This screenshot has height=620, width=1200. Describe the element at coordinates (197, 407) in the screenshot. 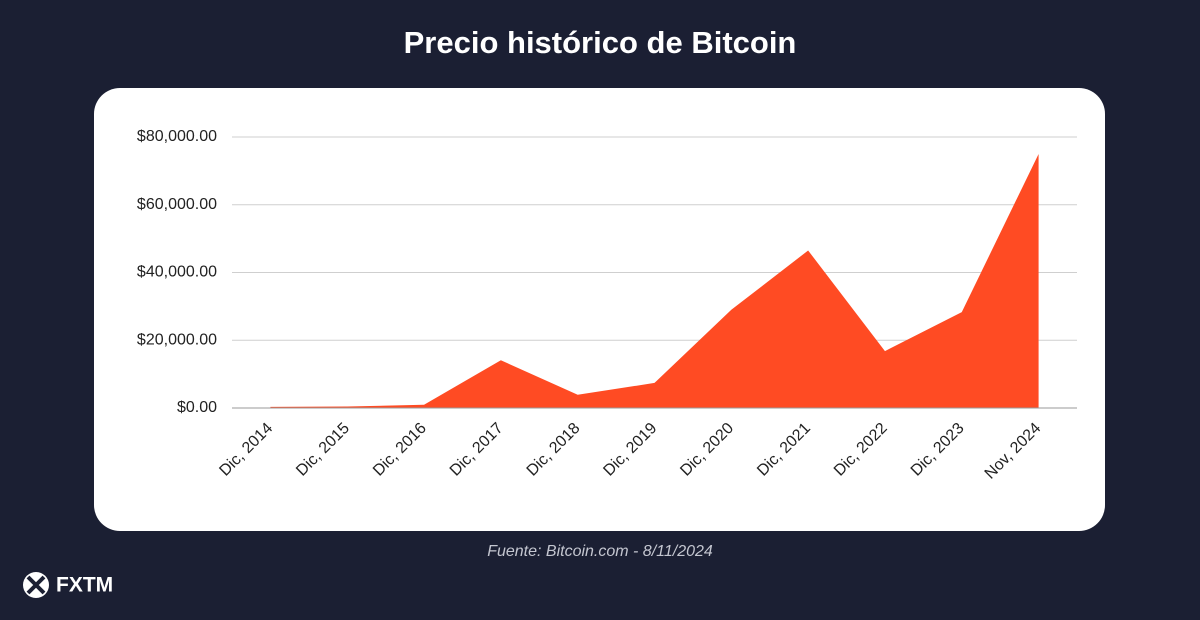

I see `y-tick-label: $0.00` at that location.